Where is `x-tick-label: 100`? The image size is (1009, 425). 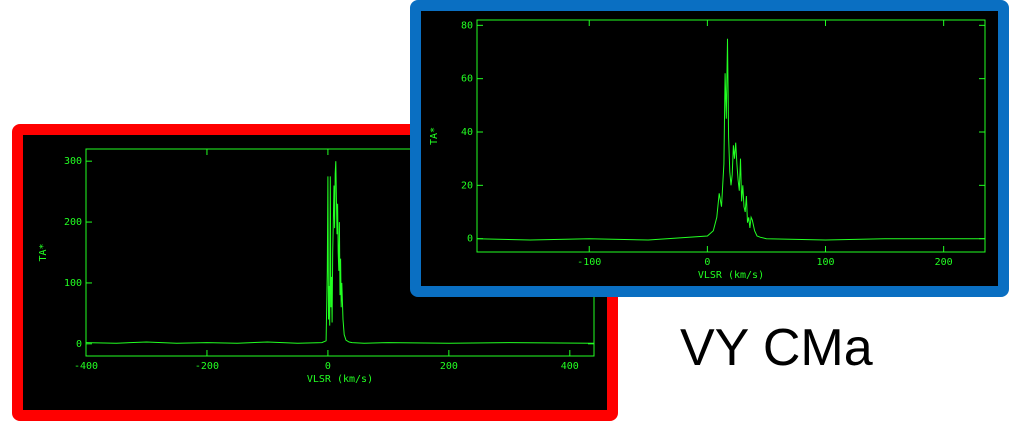
x-tick-label: 100 is located at coordinates (825, 262).